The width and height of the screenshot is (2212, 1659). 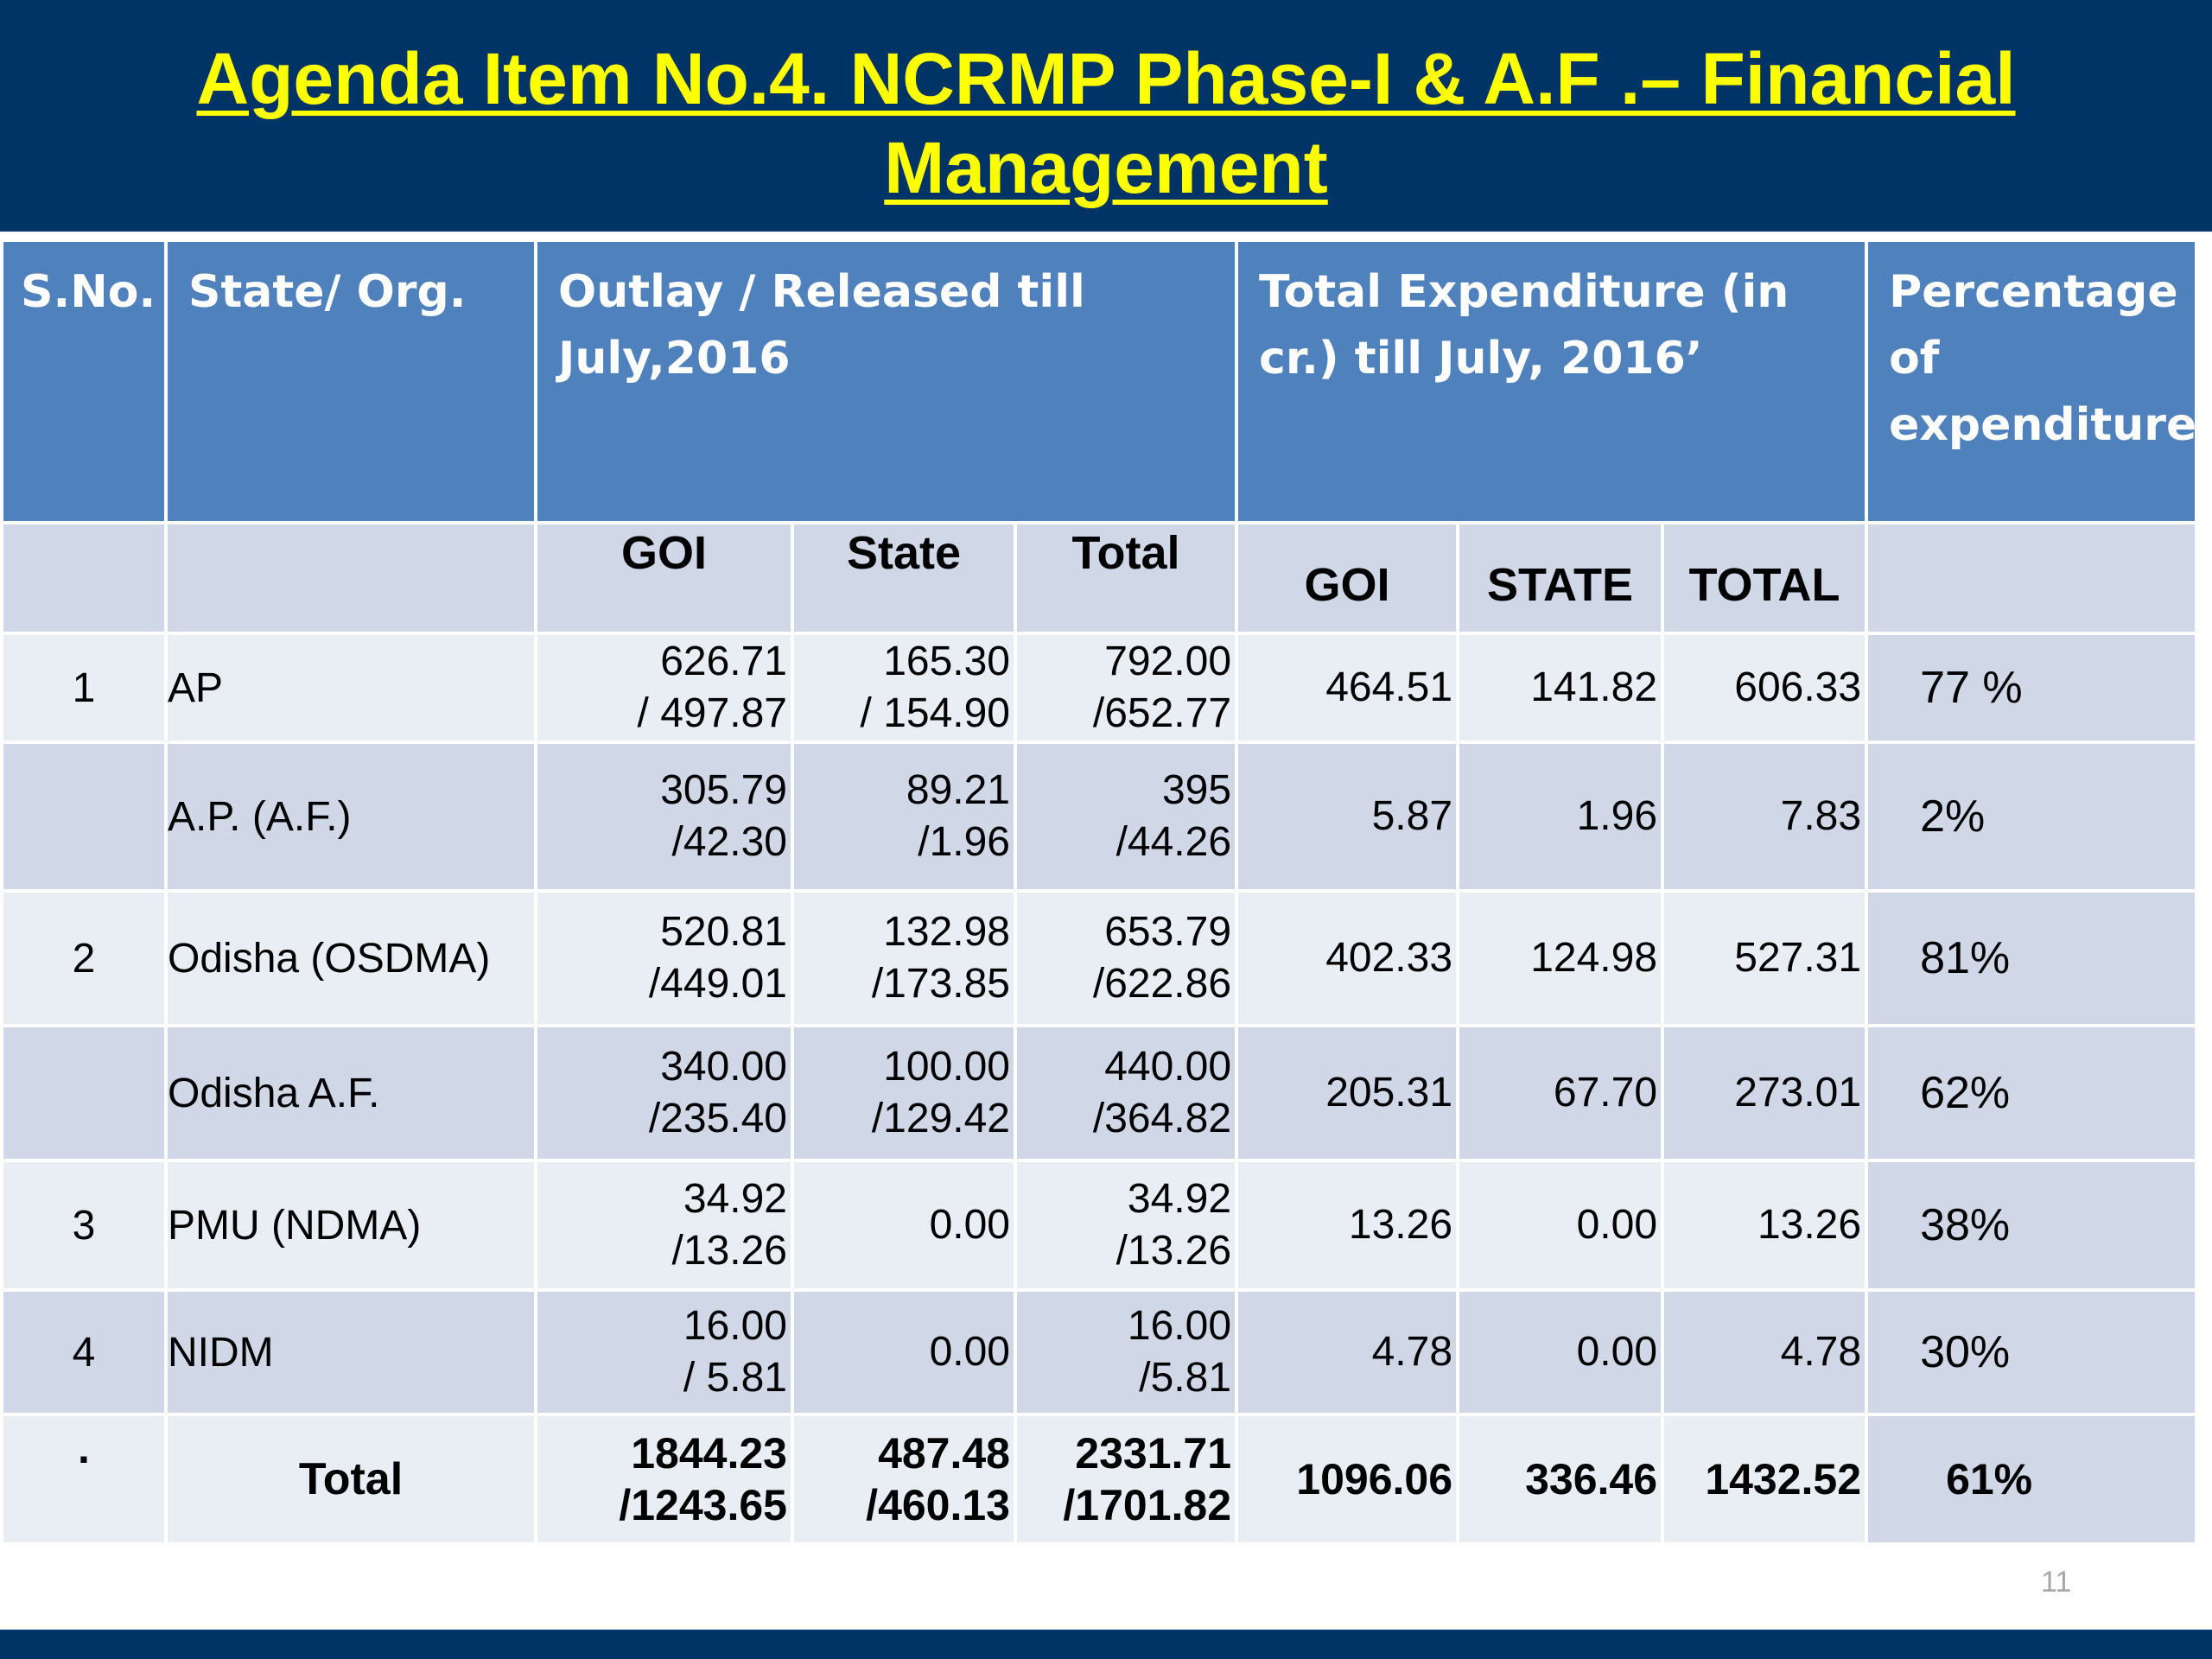 I want to click on footer-bar, so click(x=1106, y=1644).